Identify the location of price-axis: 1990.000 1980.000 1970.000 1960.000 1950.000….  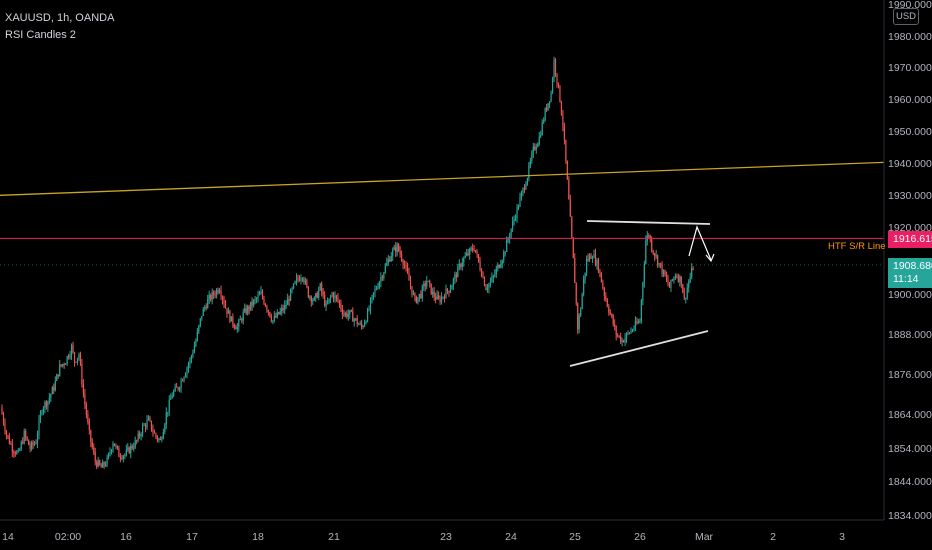
(910, 261).